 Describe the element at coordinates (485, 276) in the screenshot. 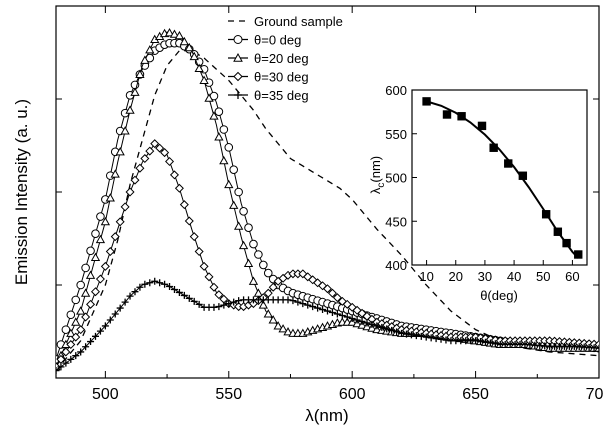

I see `inset-x-tick-label: 30` at that location.